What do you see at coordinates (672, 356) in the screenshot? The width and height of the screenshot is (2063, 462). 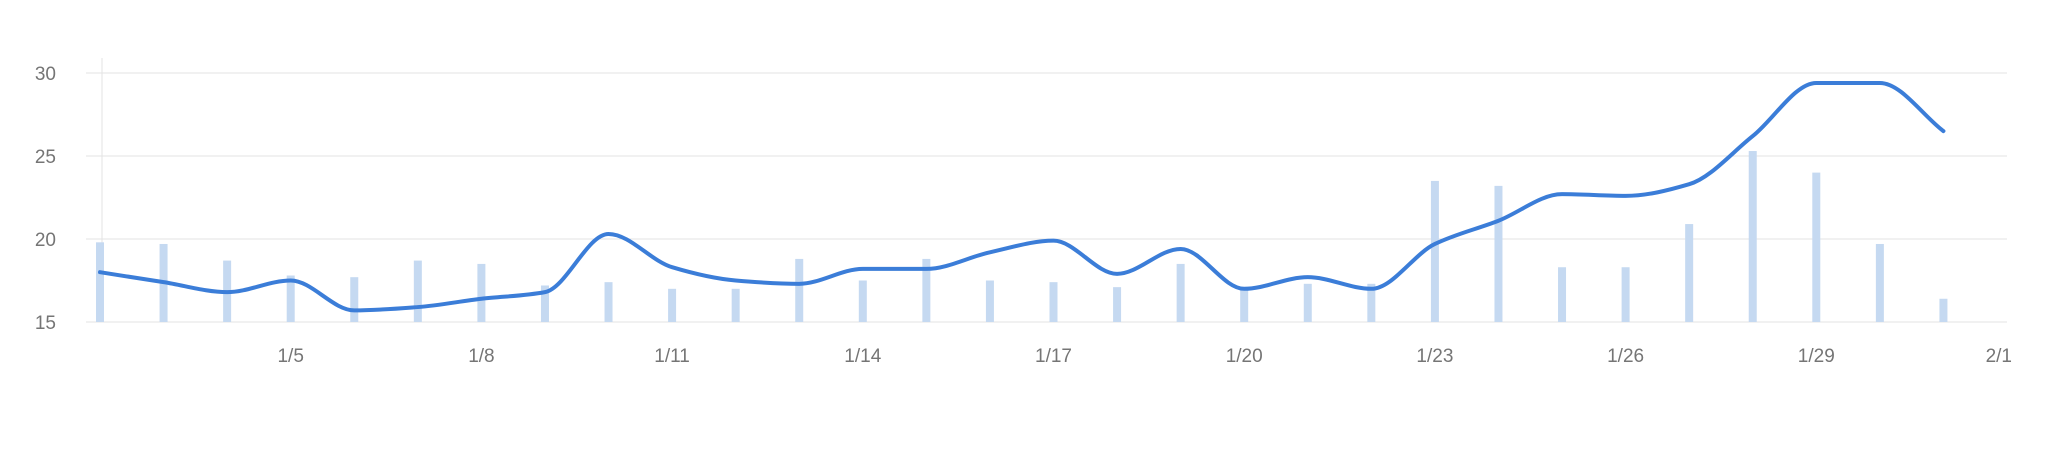 I see `x-tick-label: 1/11` at bounding box center [672, 356].